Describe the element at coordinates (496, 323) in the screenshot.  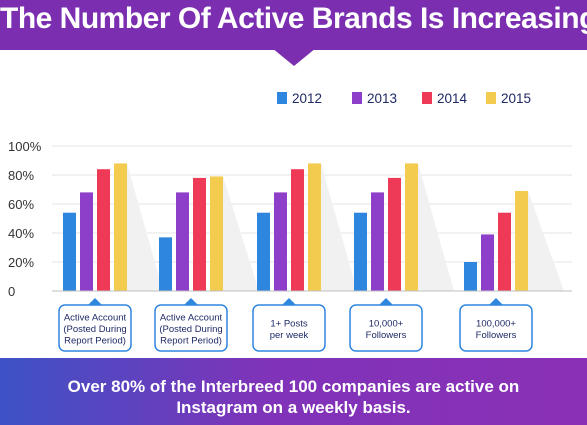
I see `category-label: 100,000+` at that location.